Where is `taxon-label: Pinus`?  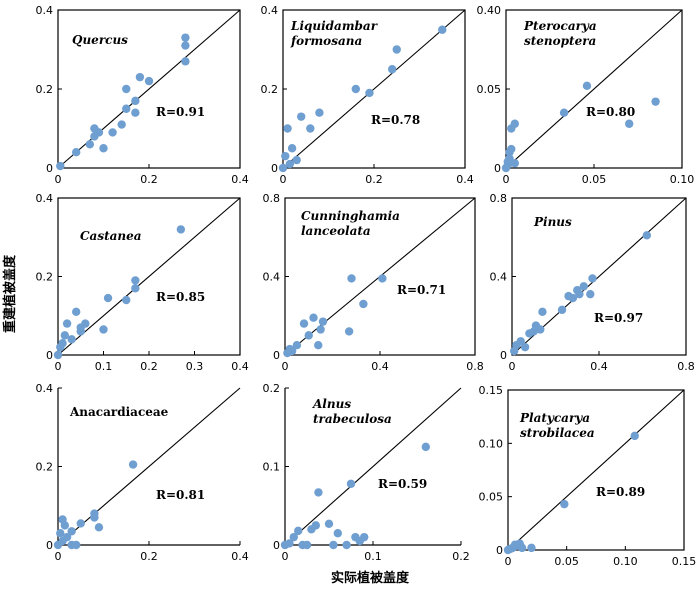
taxon-label: Pinus is located at coordinates (552, 222).